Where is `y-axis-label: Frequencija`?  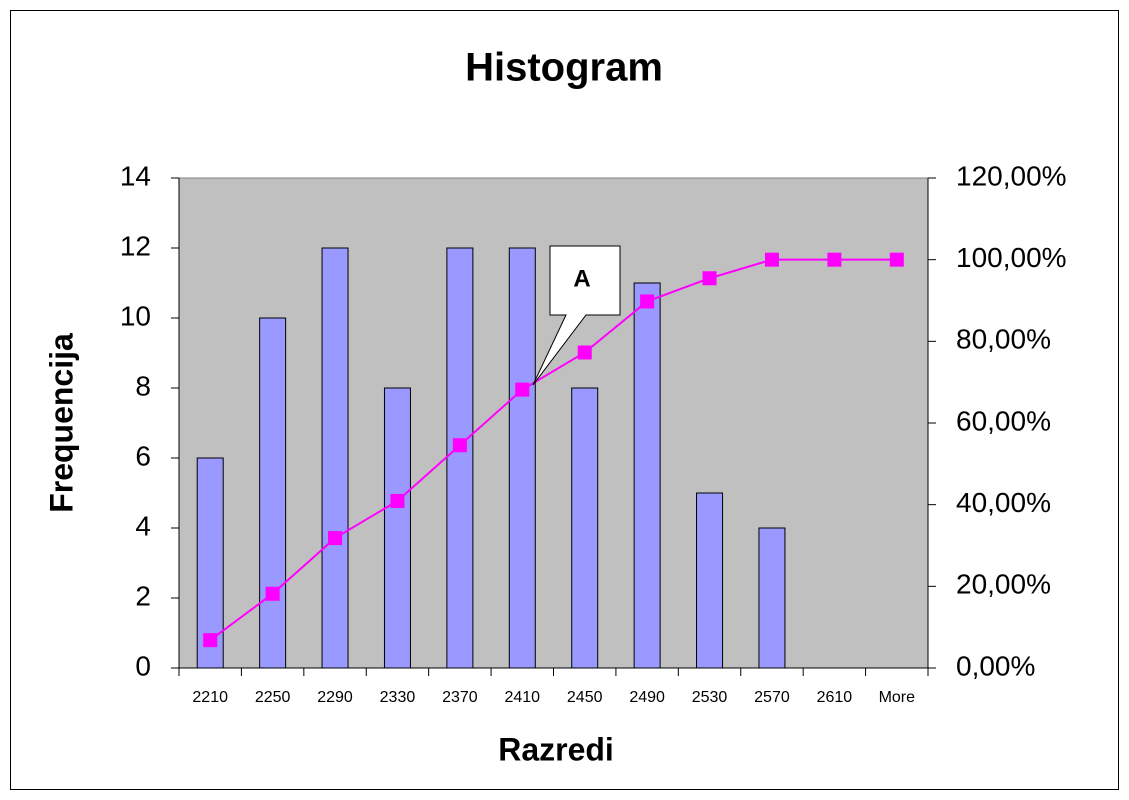 y-axis-label: Frequencija is located at coordinates (61, 423).